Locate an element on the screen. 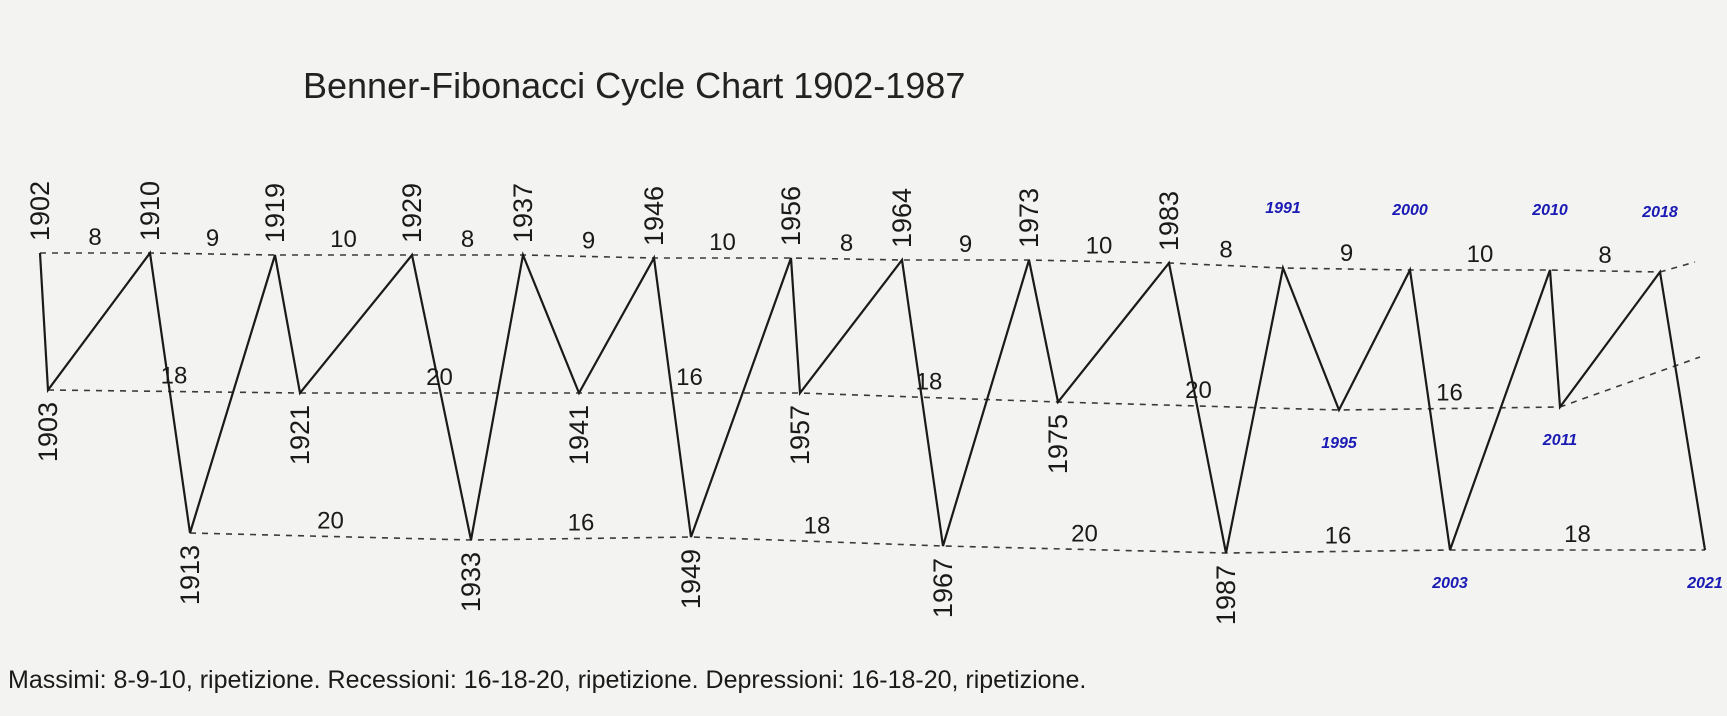  year-label-1949: 1949 is located at coordinates (691, 579).